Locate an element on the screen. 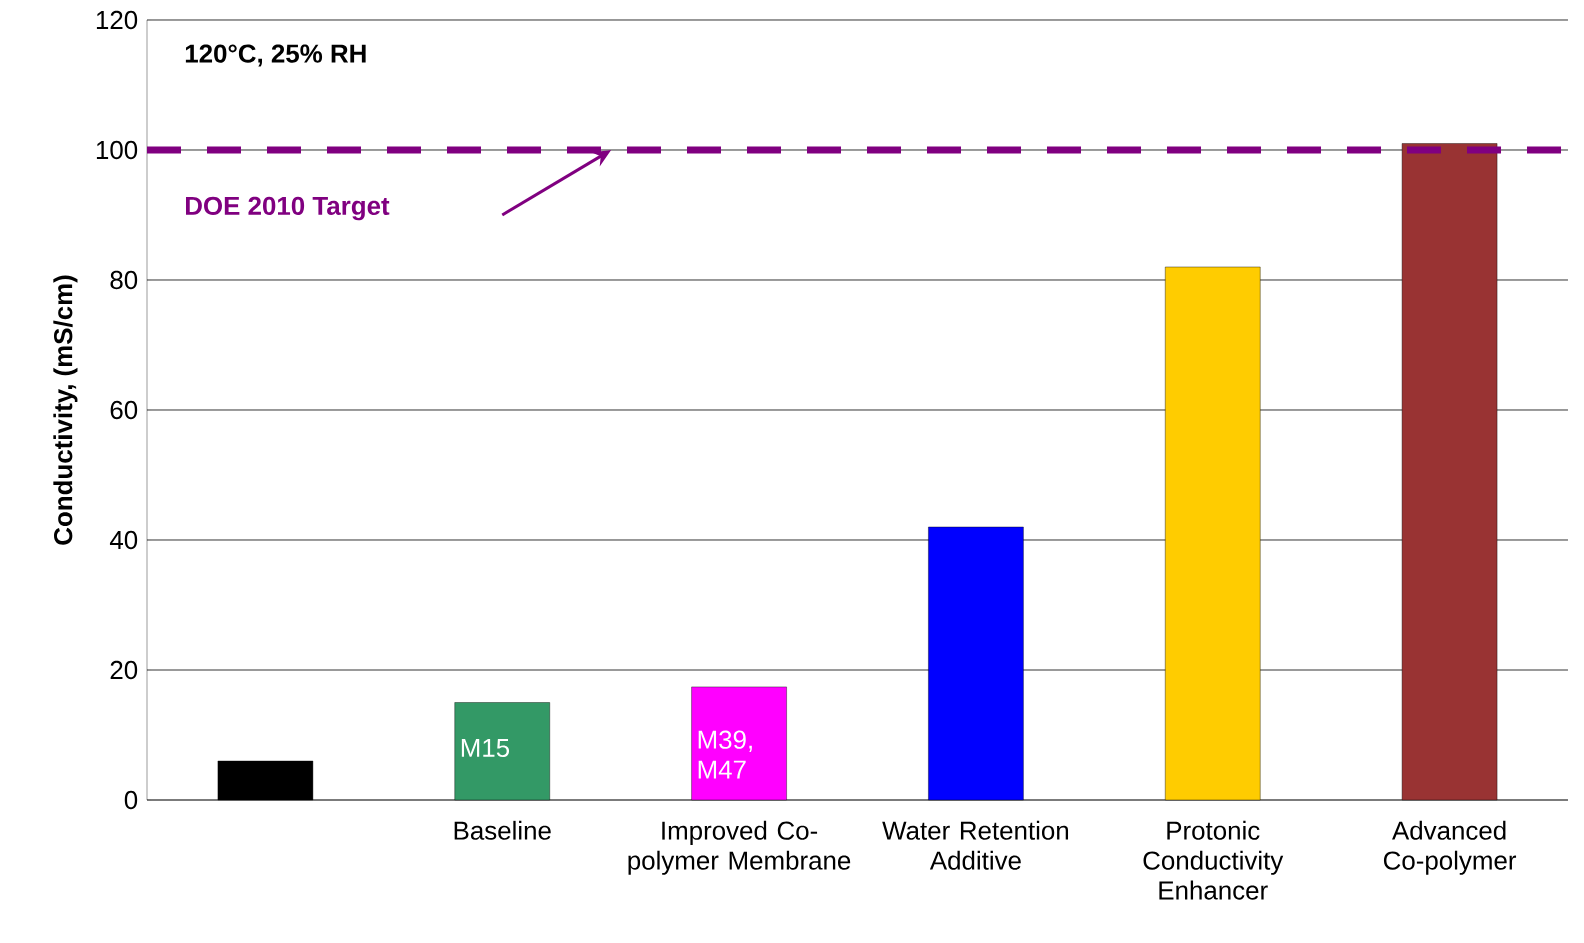 The height and width of the screenshot is (943, 1584). annotation: M15 is located at coordinates (485, 748).